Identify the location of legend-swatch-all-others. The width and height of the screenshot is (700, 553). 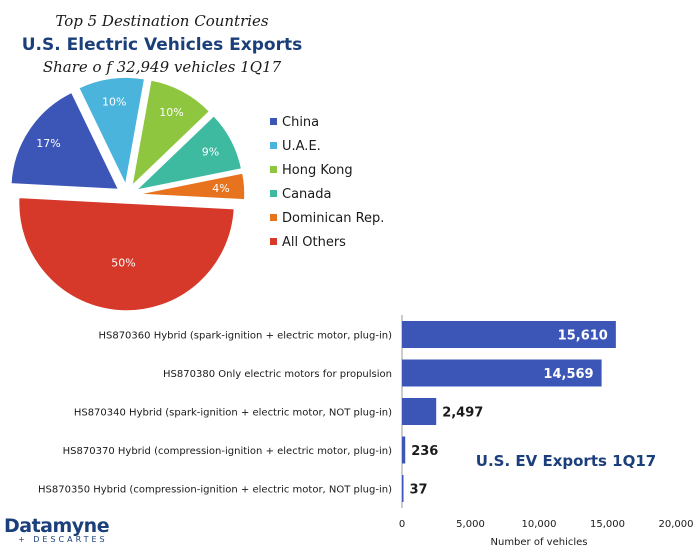
(273, 241).